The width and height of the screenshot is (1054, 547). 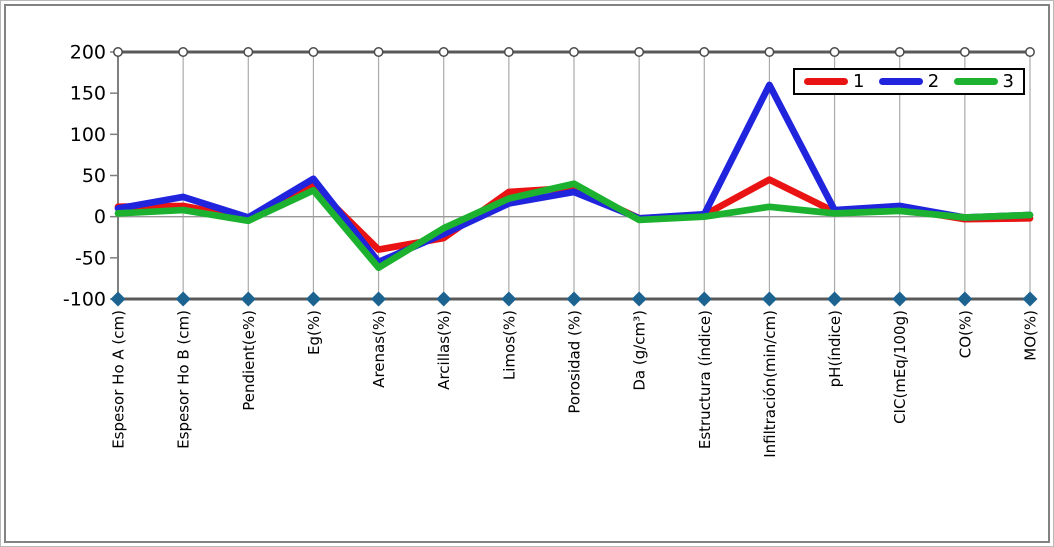 I want to click on series-1-swatch-icon, so click(x=826, y=81).